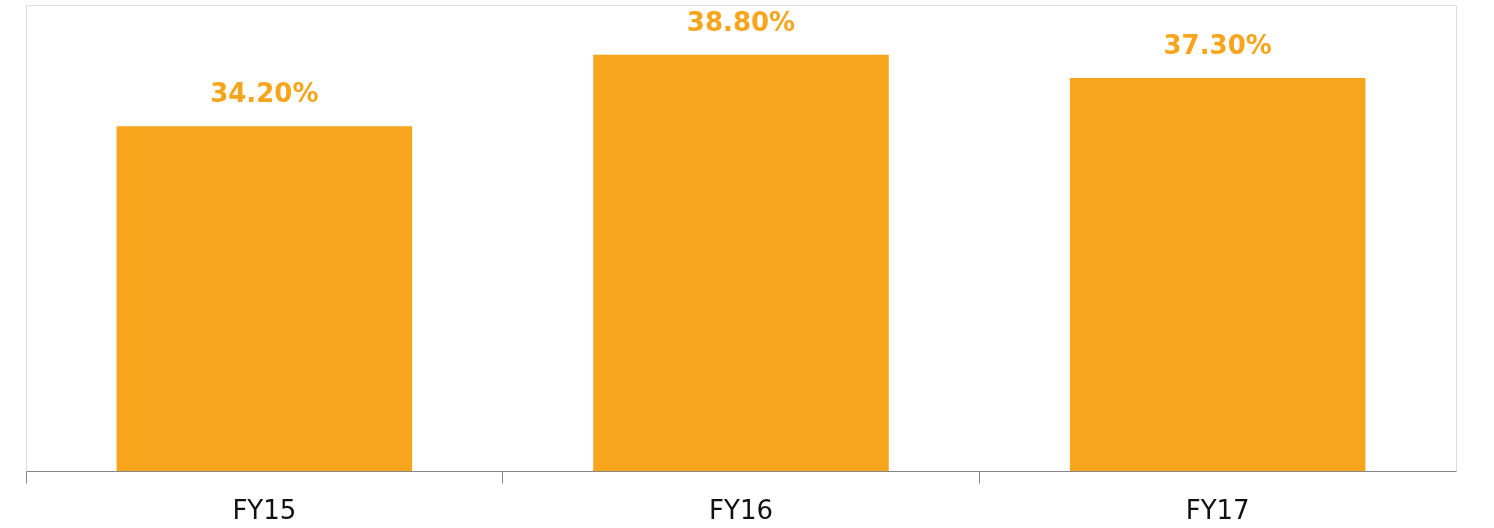 The image size is (1494, 528). Describe the element at coordinates (741, 509) in the screenshot. I see `x-tick-label: FY16` at that location.